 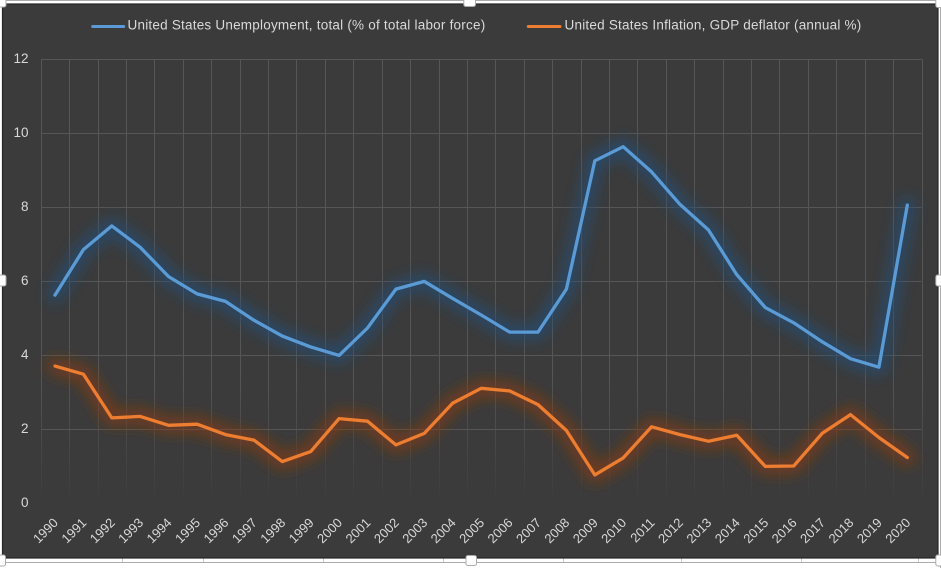 What do you see at coordinates (25, 502) in the screenshot?
I see `svg-text: 0` at bounding box center [25, 502].